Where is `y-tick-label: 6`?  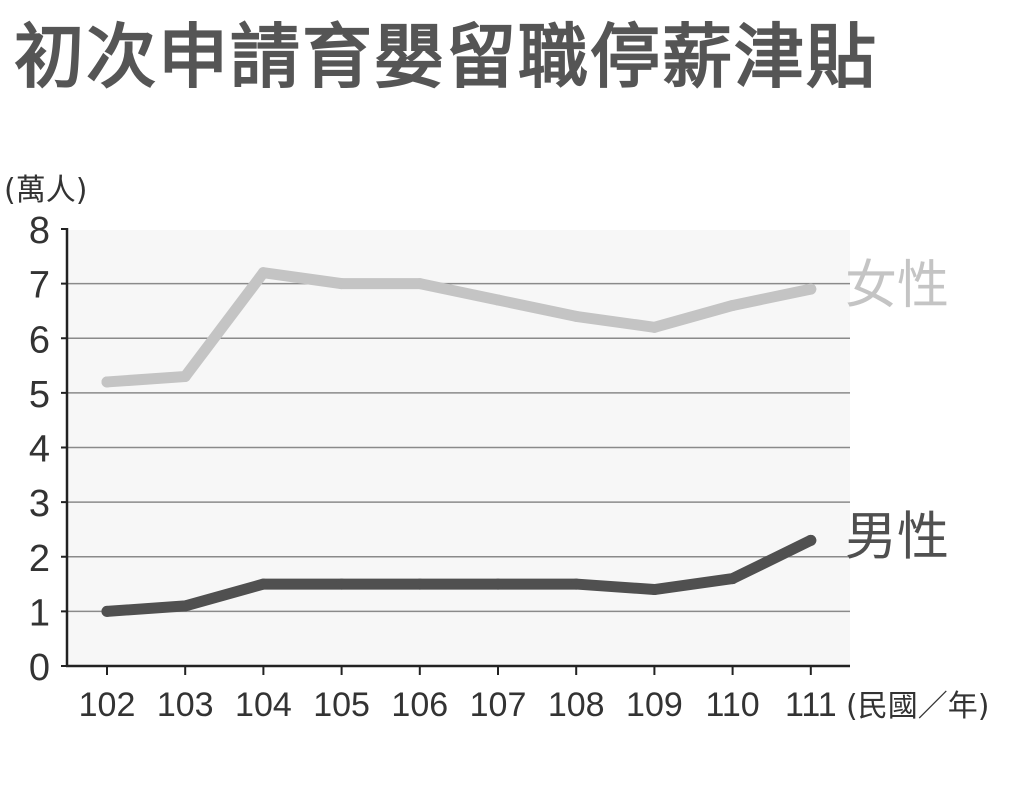
y-tick-label: 6 is located at coordinates (39, 340).